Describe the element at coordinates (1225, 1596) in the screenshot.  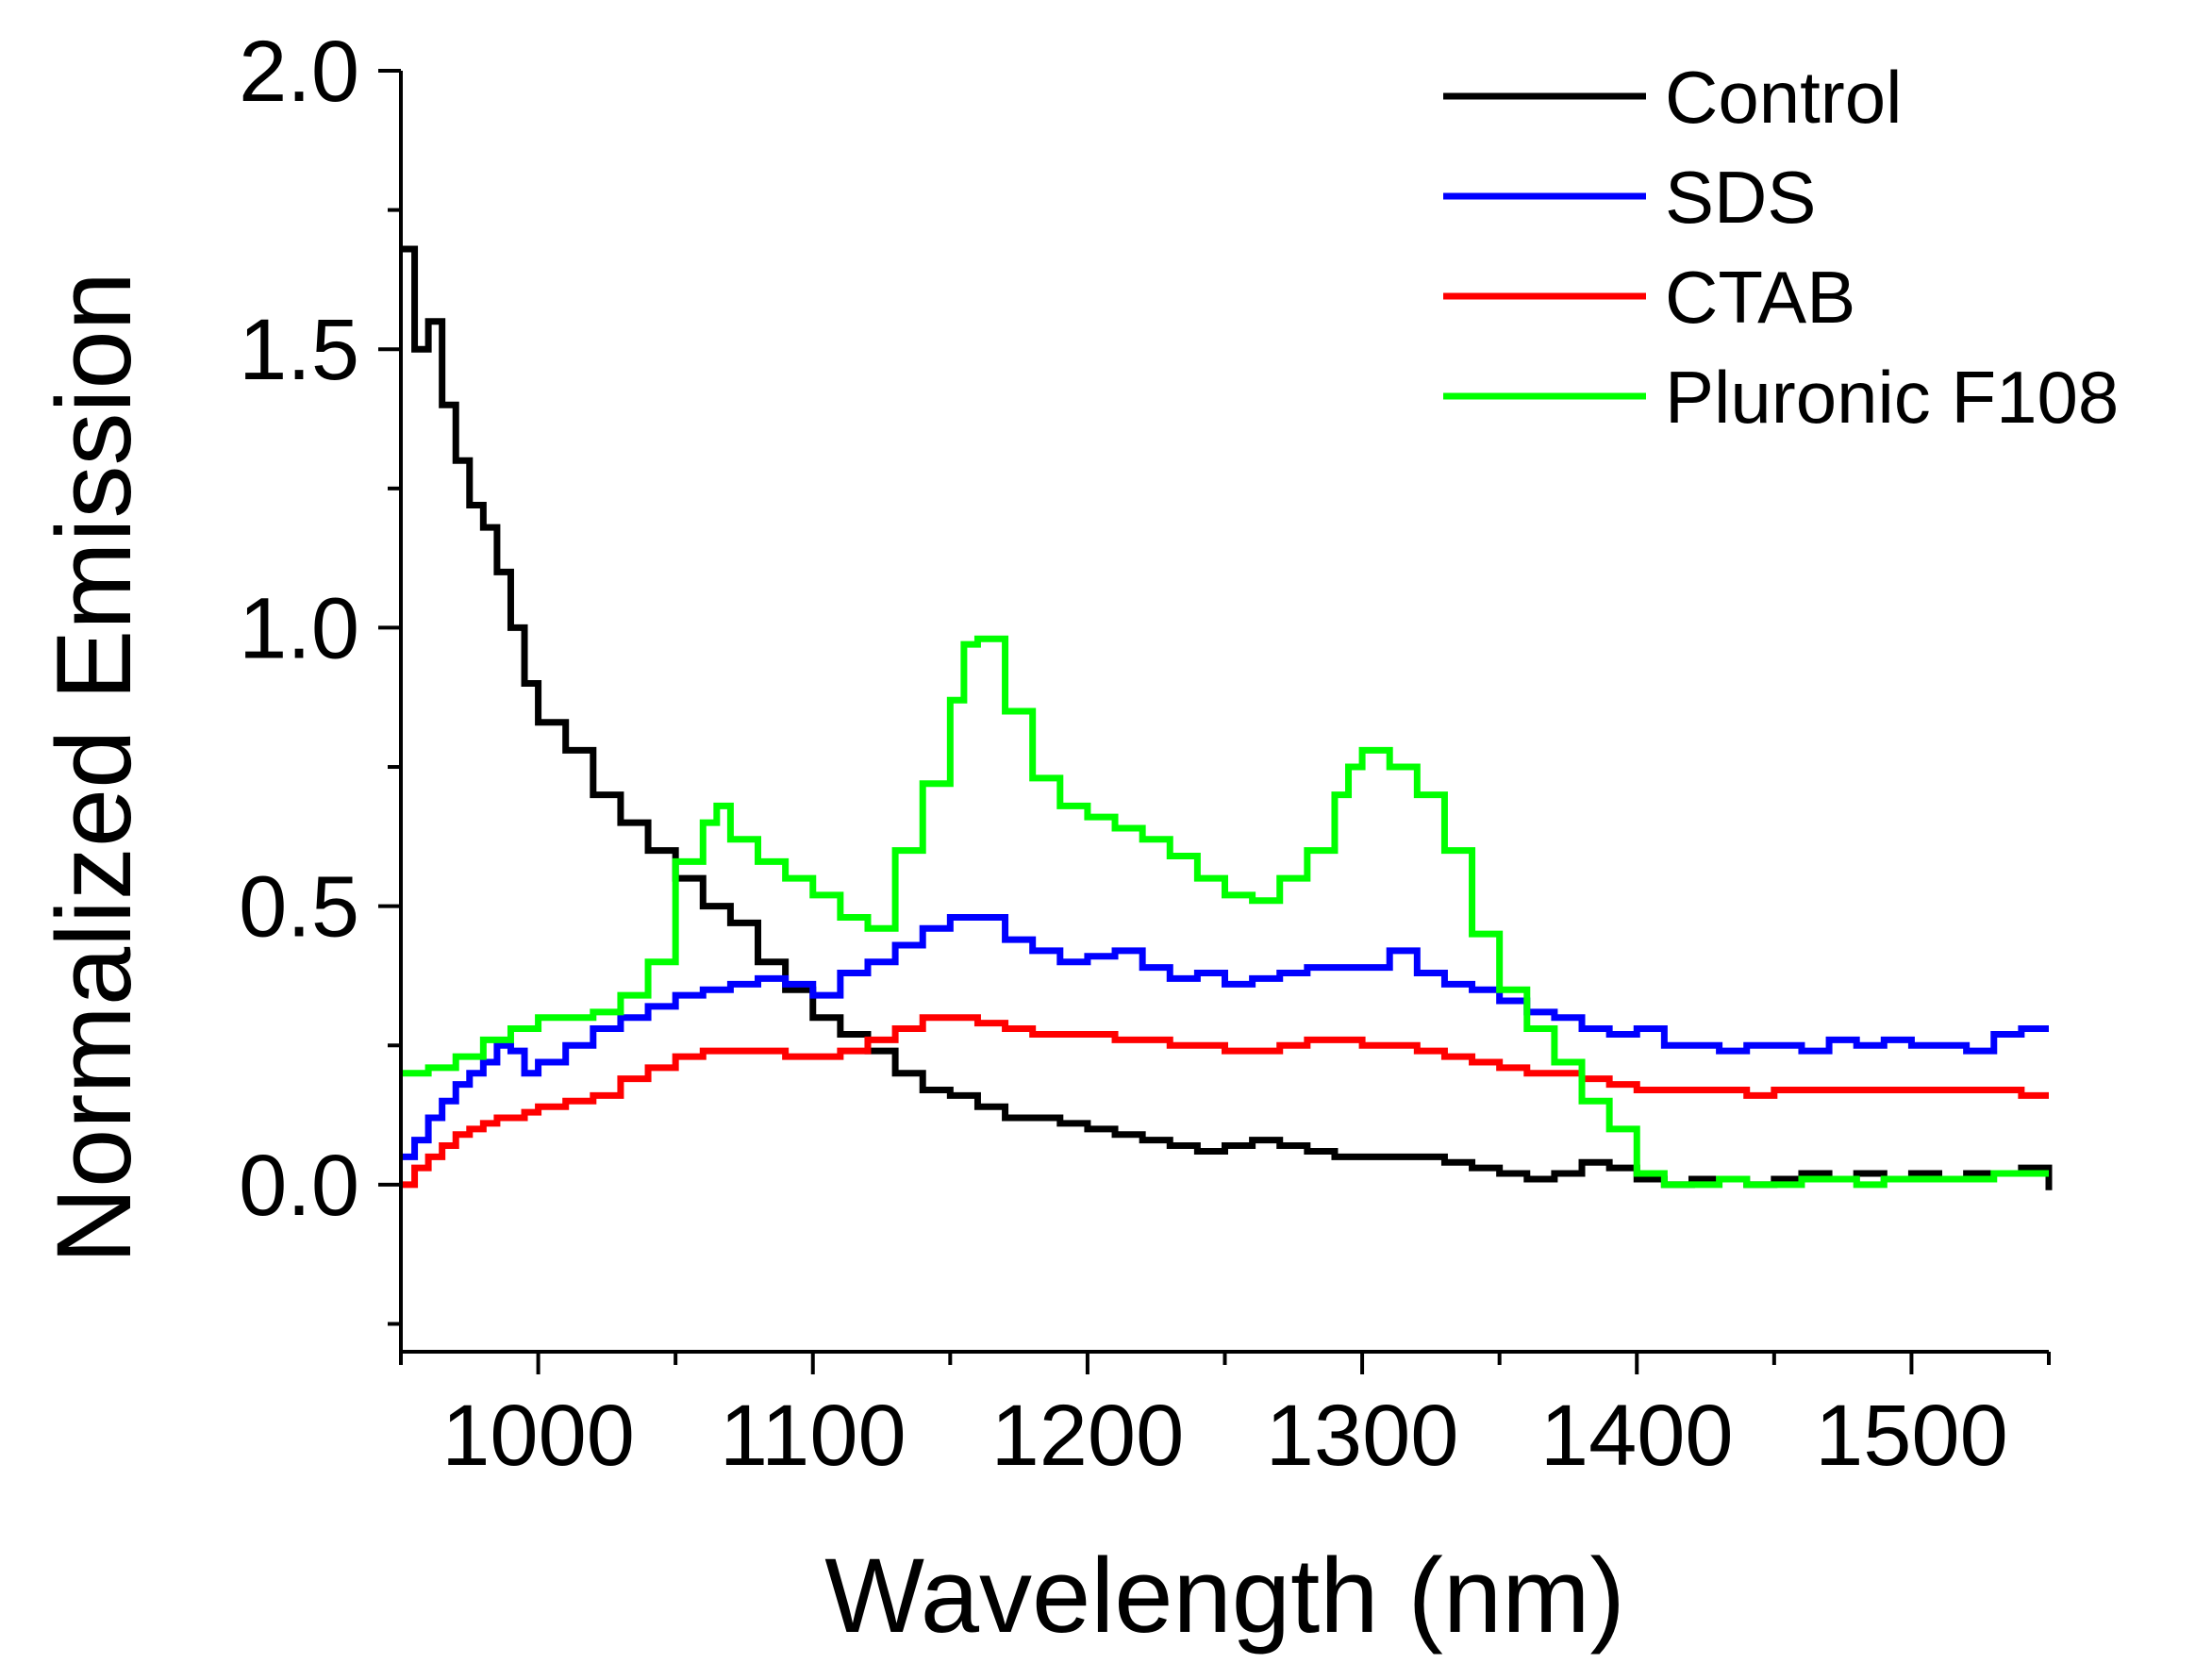
I see `x-axis-title: Wavelength (nm)` at that location.